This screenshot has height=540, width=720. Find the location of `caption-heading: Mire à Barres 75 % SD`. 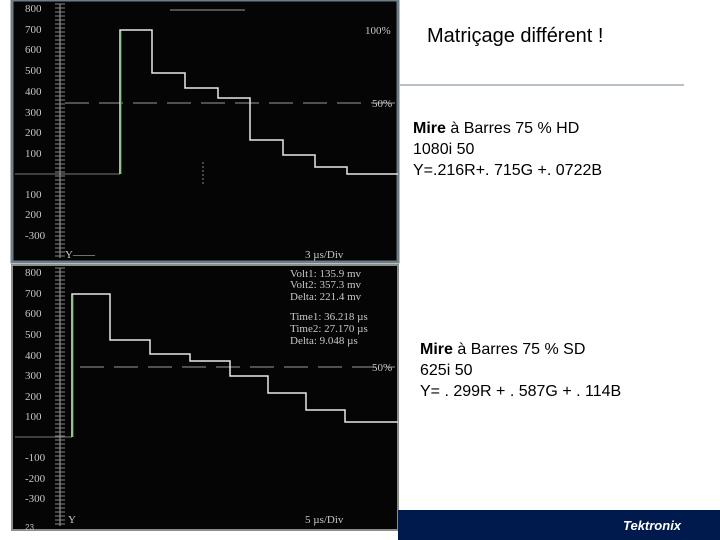

caption-heading: Mire à Barres 75 % SD is located at coordinates (502, 349).